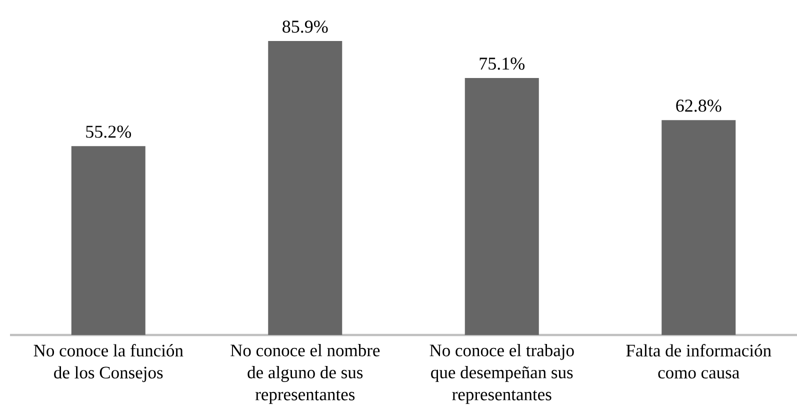 This screenshot has width=797, height=412. What do you see at coordinates (502, 64) in the screenshot?
I see `data-label: 75.1%` at bounding box center [502, 64].